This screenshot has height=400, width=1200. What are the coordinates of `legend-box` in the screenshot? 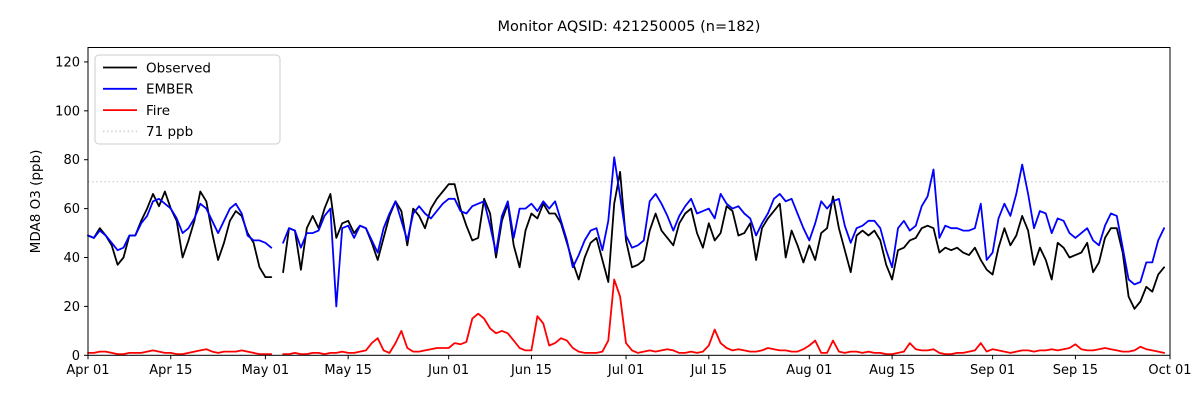 It's located at (187, 99).